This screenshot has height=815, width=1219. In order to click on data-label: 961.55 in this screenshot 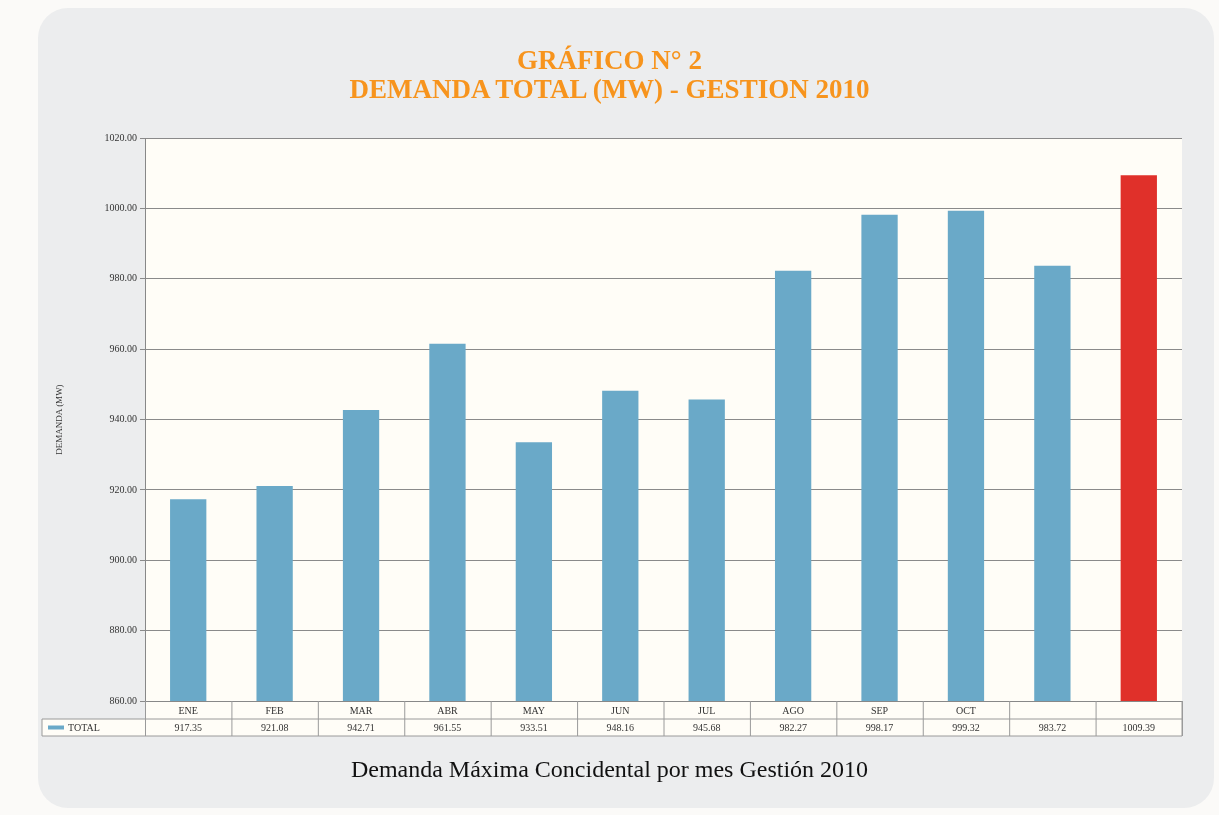, I will do `click(447, 728)`.